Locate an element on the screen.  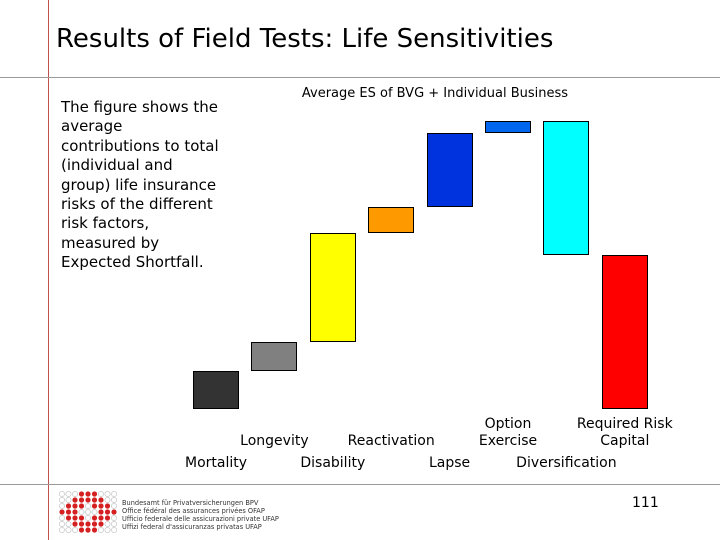
bar-option-exercise is located at coordinates (508, 126).